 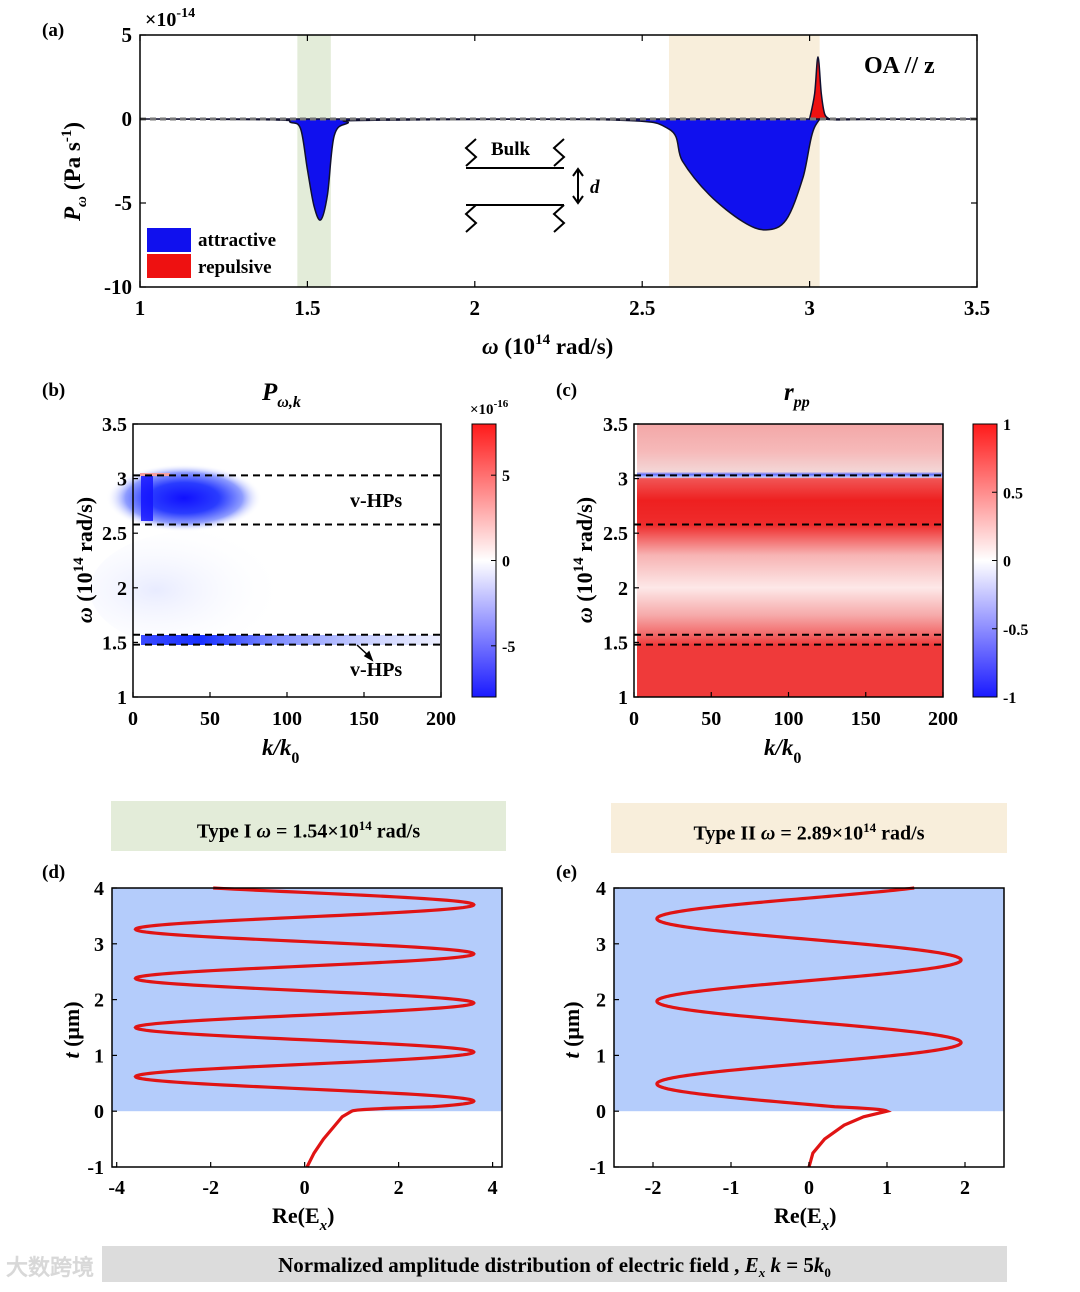 What do you see at coordinates (773, 1265) in the screenshot?
I see `caption-k: k` at bounding box center [773, 1265].